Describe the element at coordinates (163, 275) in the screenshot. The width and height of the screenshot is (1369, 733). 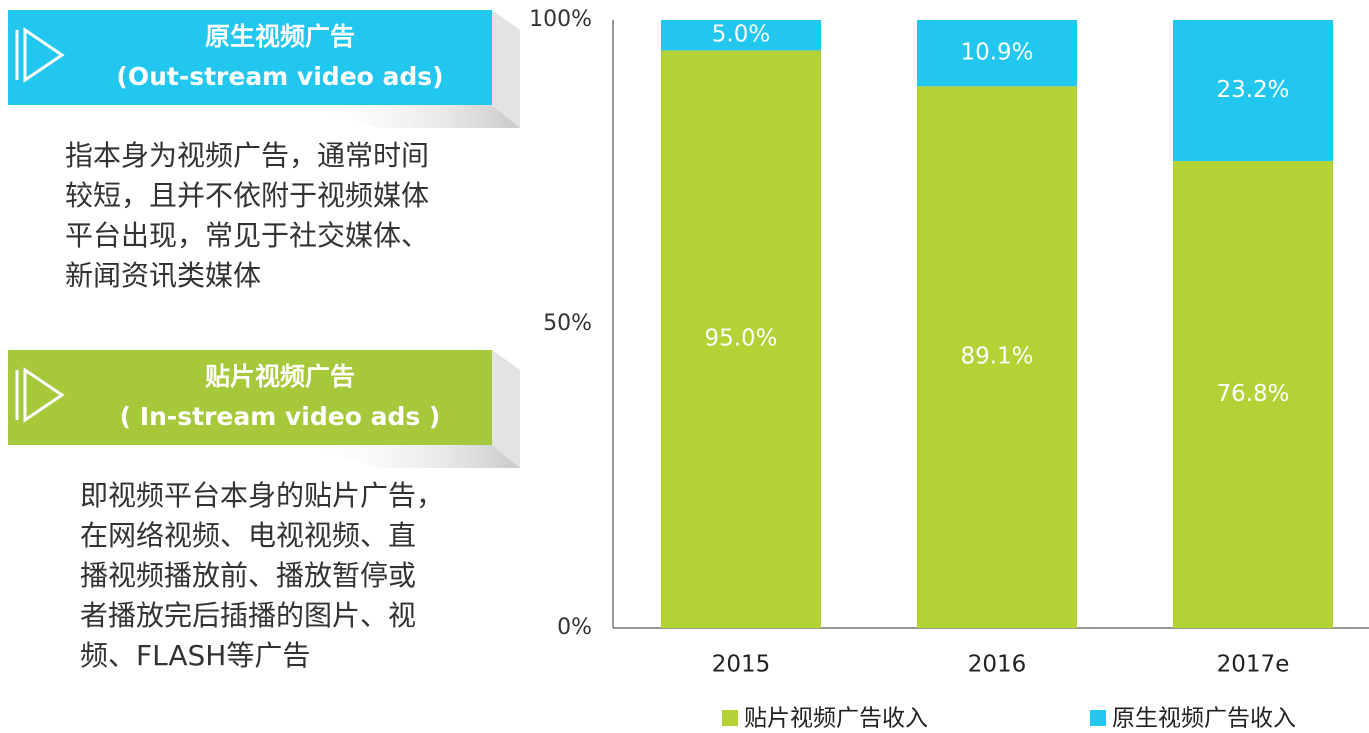
I see `panel-body: 新闻资讯类媒体` at that location.